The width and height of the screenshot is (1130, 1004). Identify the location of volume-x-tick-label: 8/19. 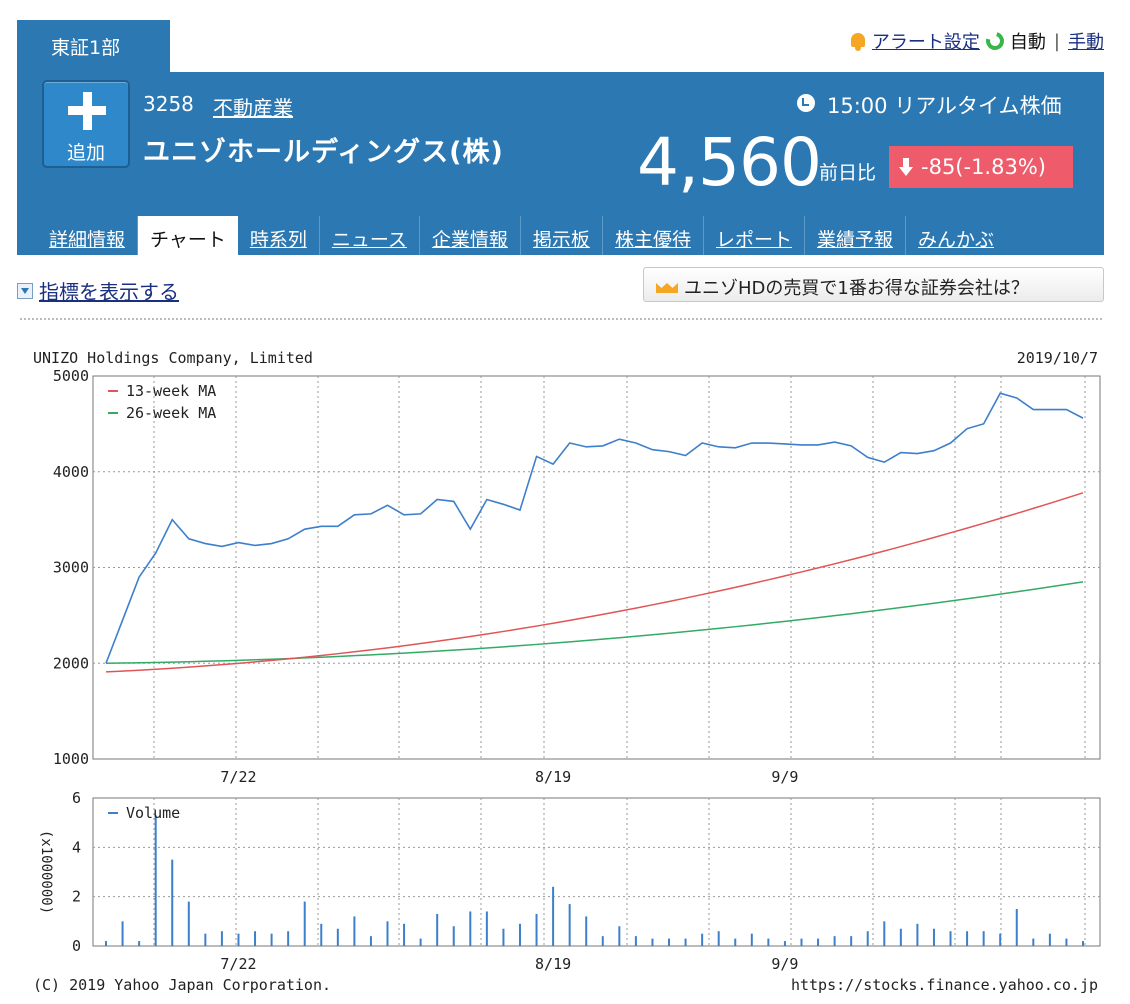
(553, 964).